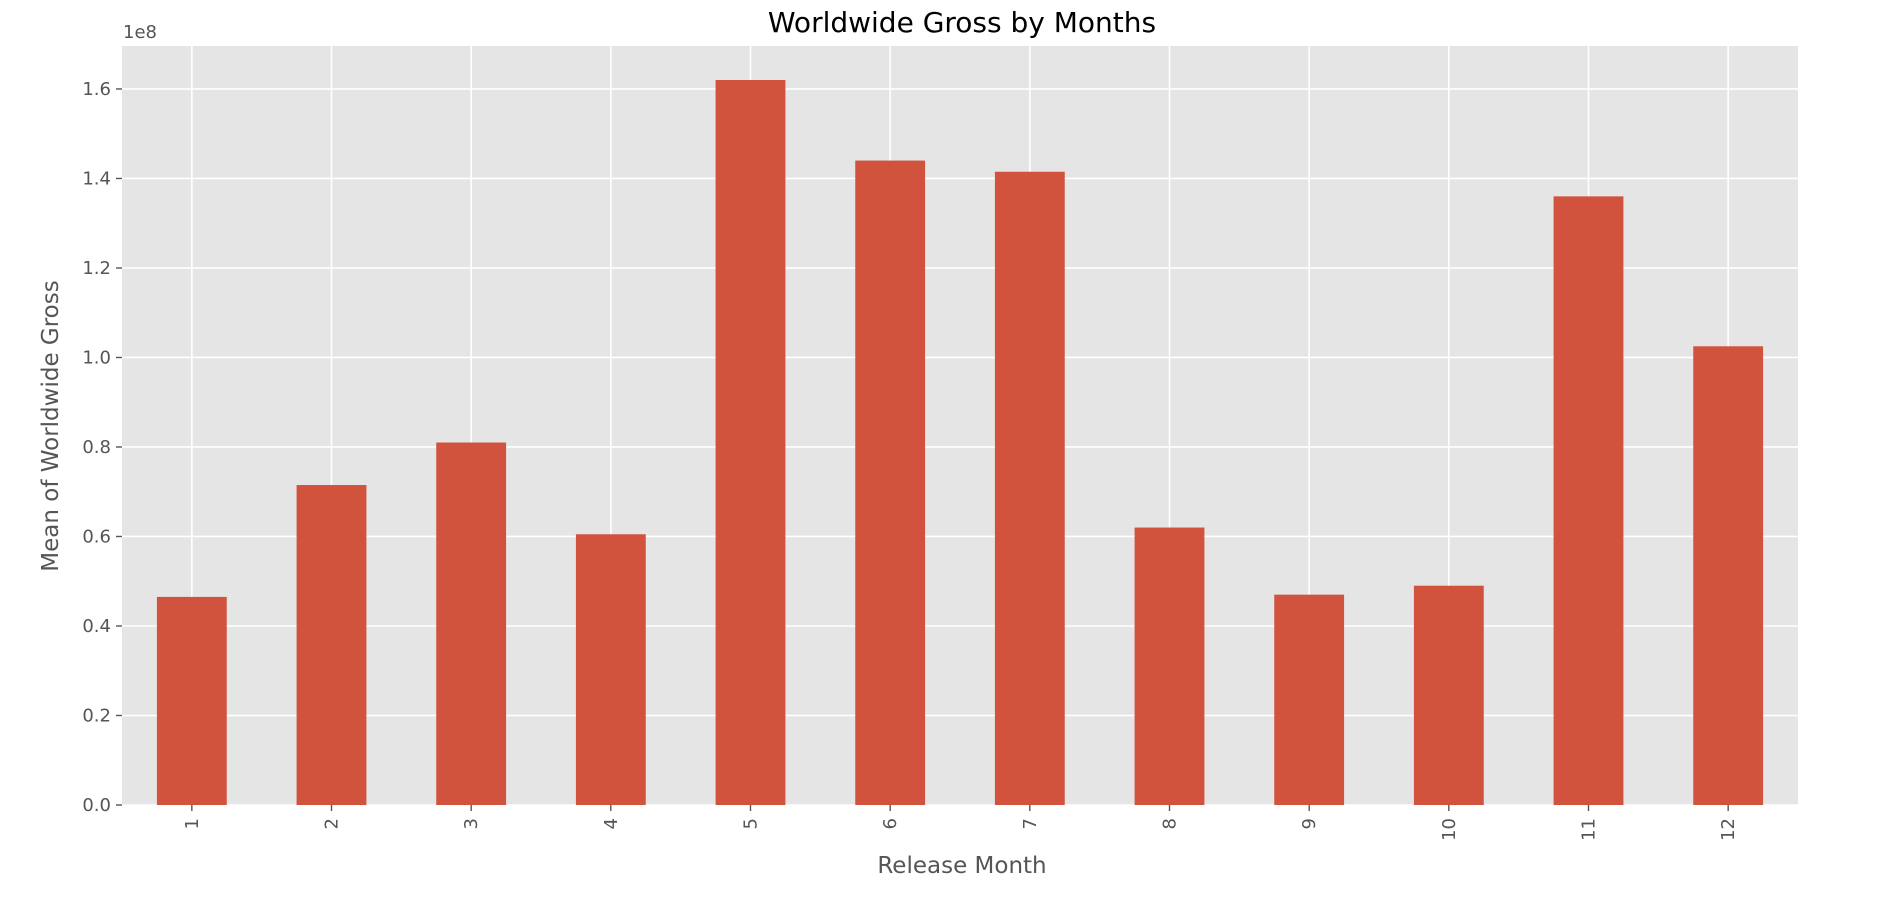  What do you see at coordinates (471, 823) in the screenshot?
I see `x-tick-label: 3` at bounding box center [471, 823].